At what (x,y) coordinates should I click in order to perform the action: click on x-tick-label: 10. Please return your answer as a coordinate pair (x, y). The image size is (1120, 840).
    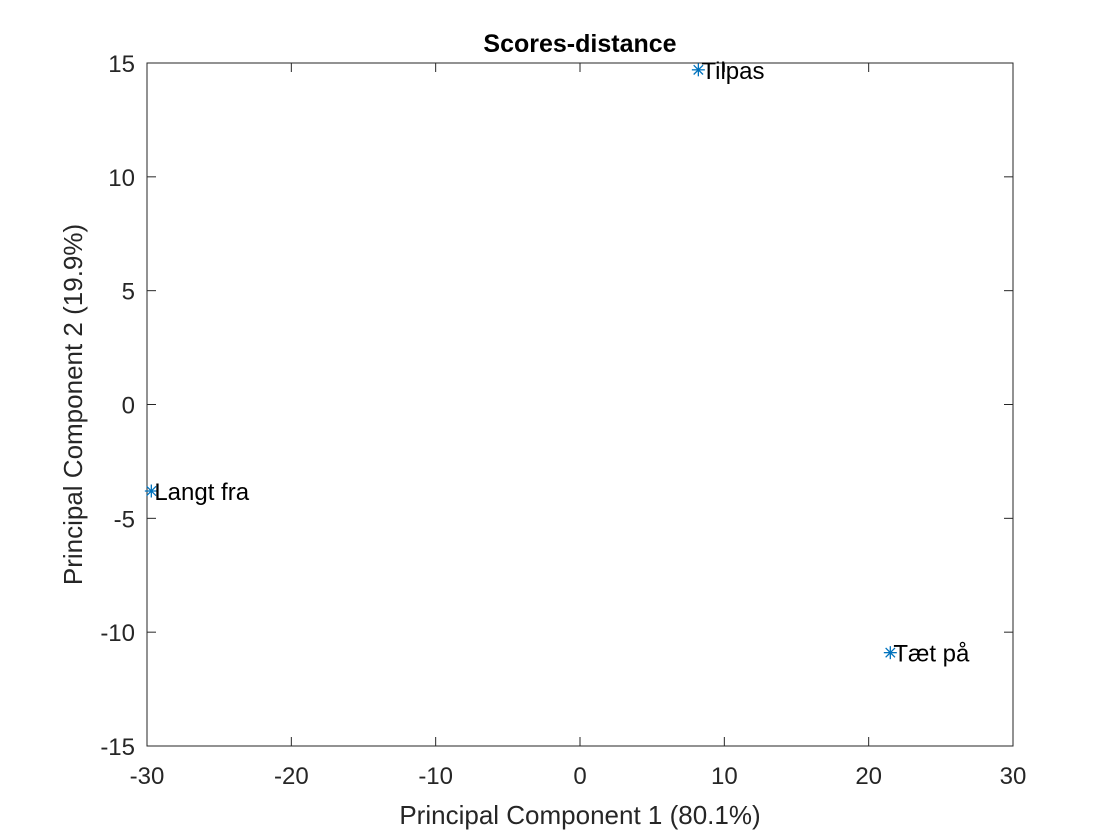
    Looking at the image, I should click on (724, 776).